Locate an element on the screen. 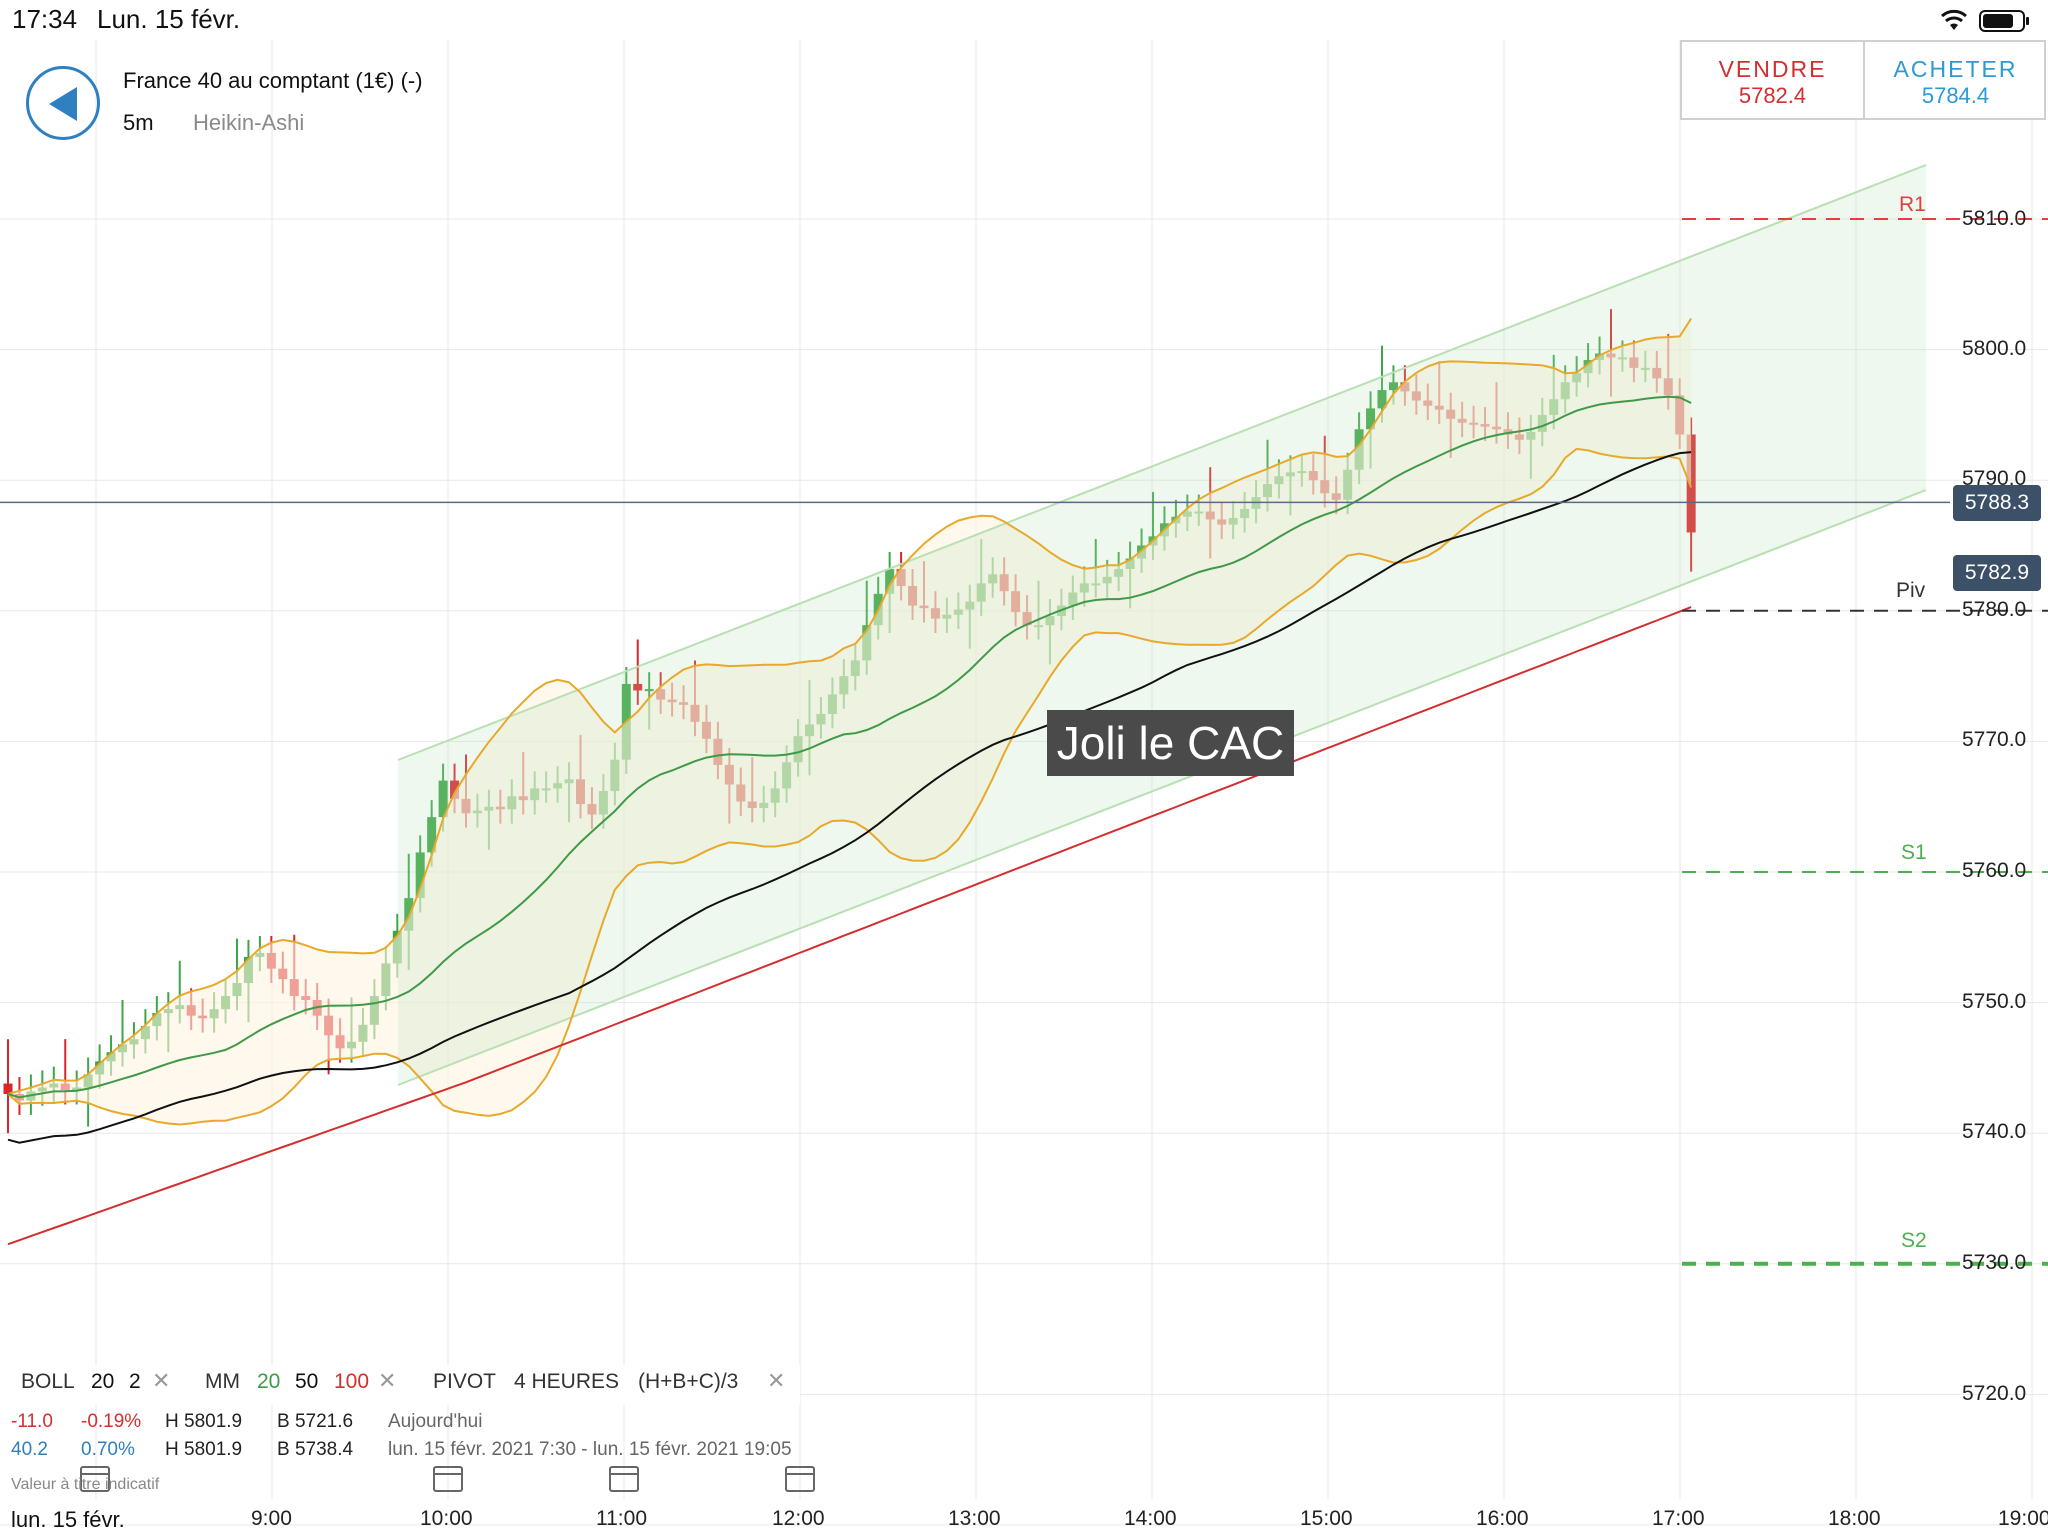  y-tick: 5780.0 is located at coordinates (1994, 609).